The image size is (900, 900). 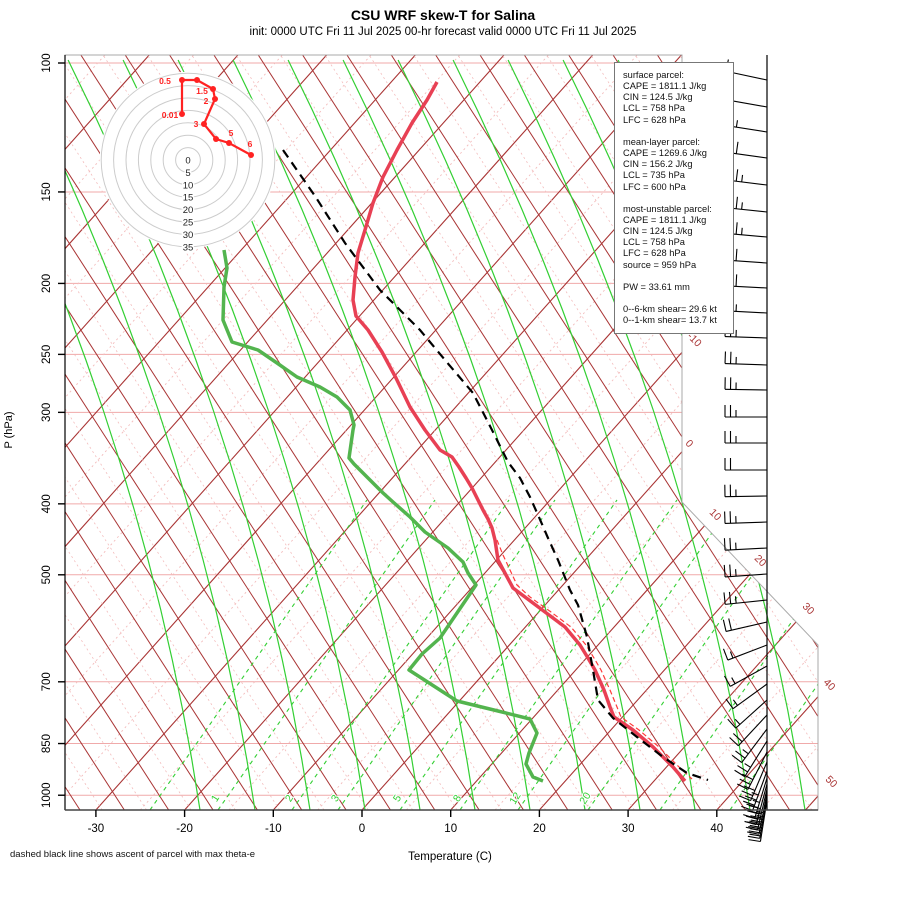 What do you see at coordinates (9, 430) in the screenshot?
I see `y-axis-title: P (hPa)` at bounding box center [9, 430].